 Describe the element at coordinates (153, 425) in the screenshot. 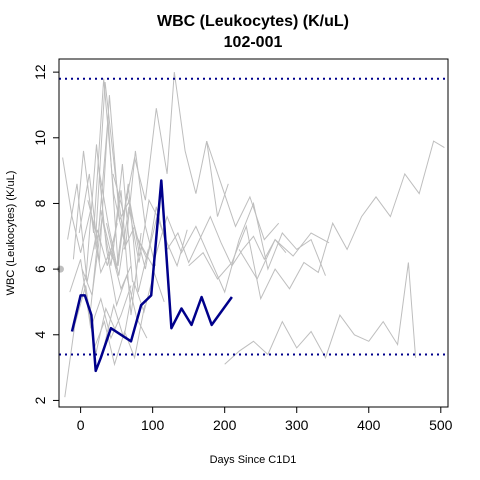

I see `x-tick-label: 100` at that location.